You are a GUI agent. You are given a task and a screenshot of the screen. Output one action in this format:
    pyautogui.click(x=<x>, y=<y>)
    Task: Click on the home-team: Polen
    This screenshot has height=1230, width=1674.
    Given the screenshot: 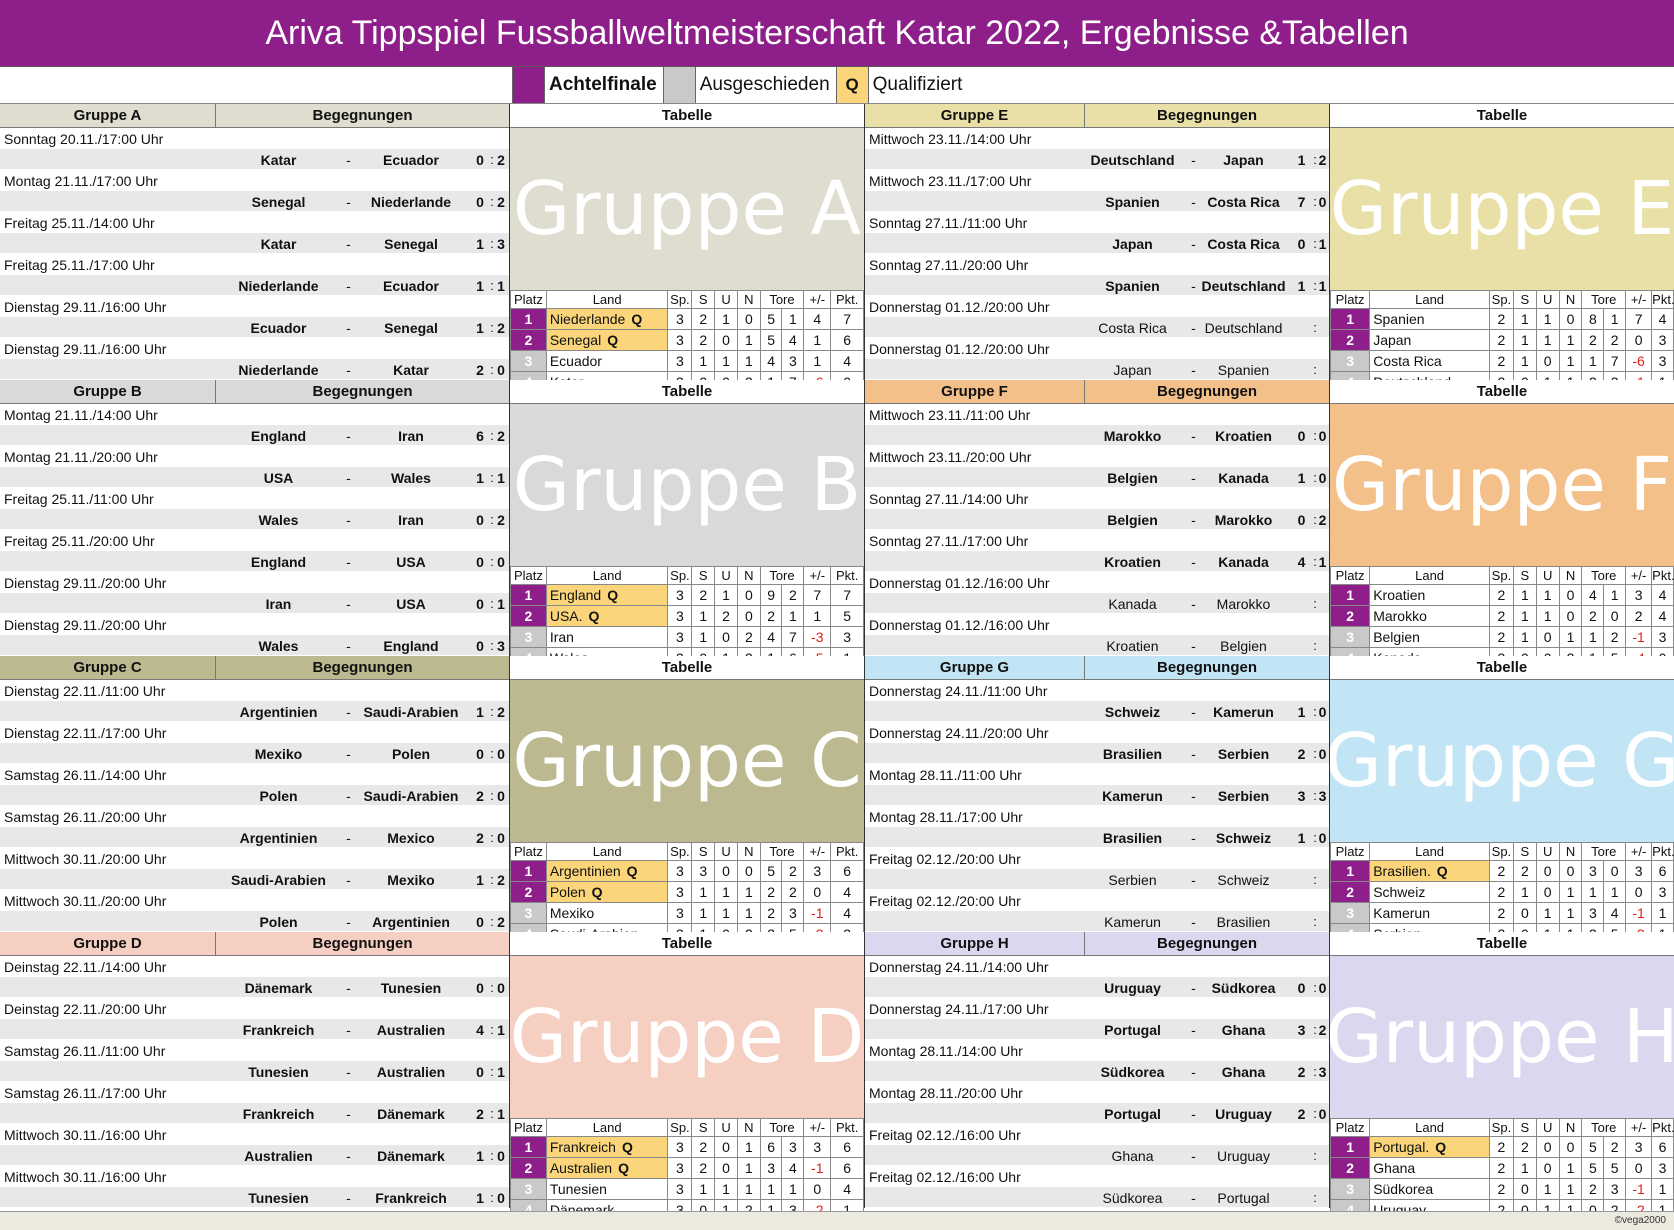 What is the action you would take?
    pyautogui.click(x=278, y=795)
    